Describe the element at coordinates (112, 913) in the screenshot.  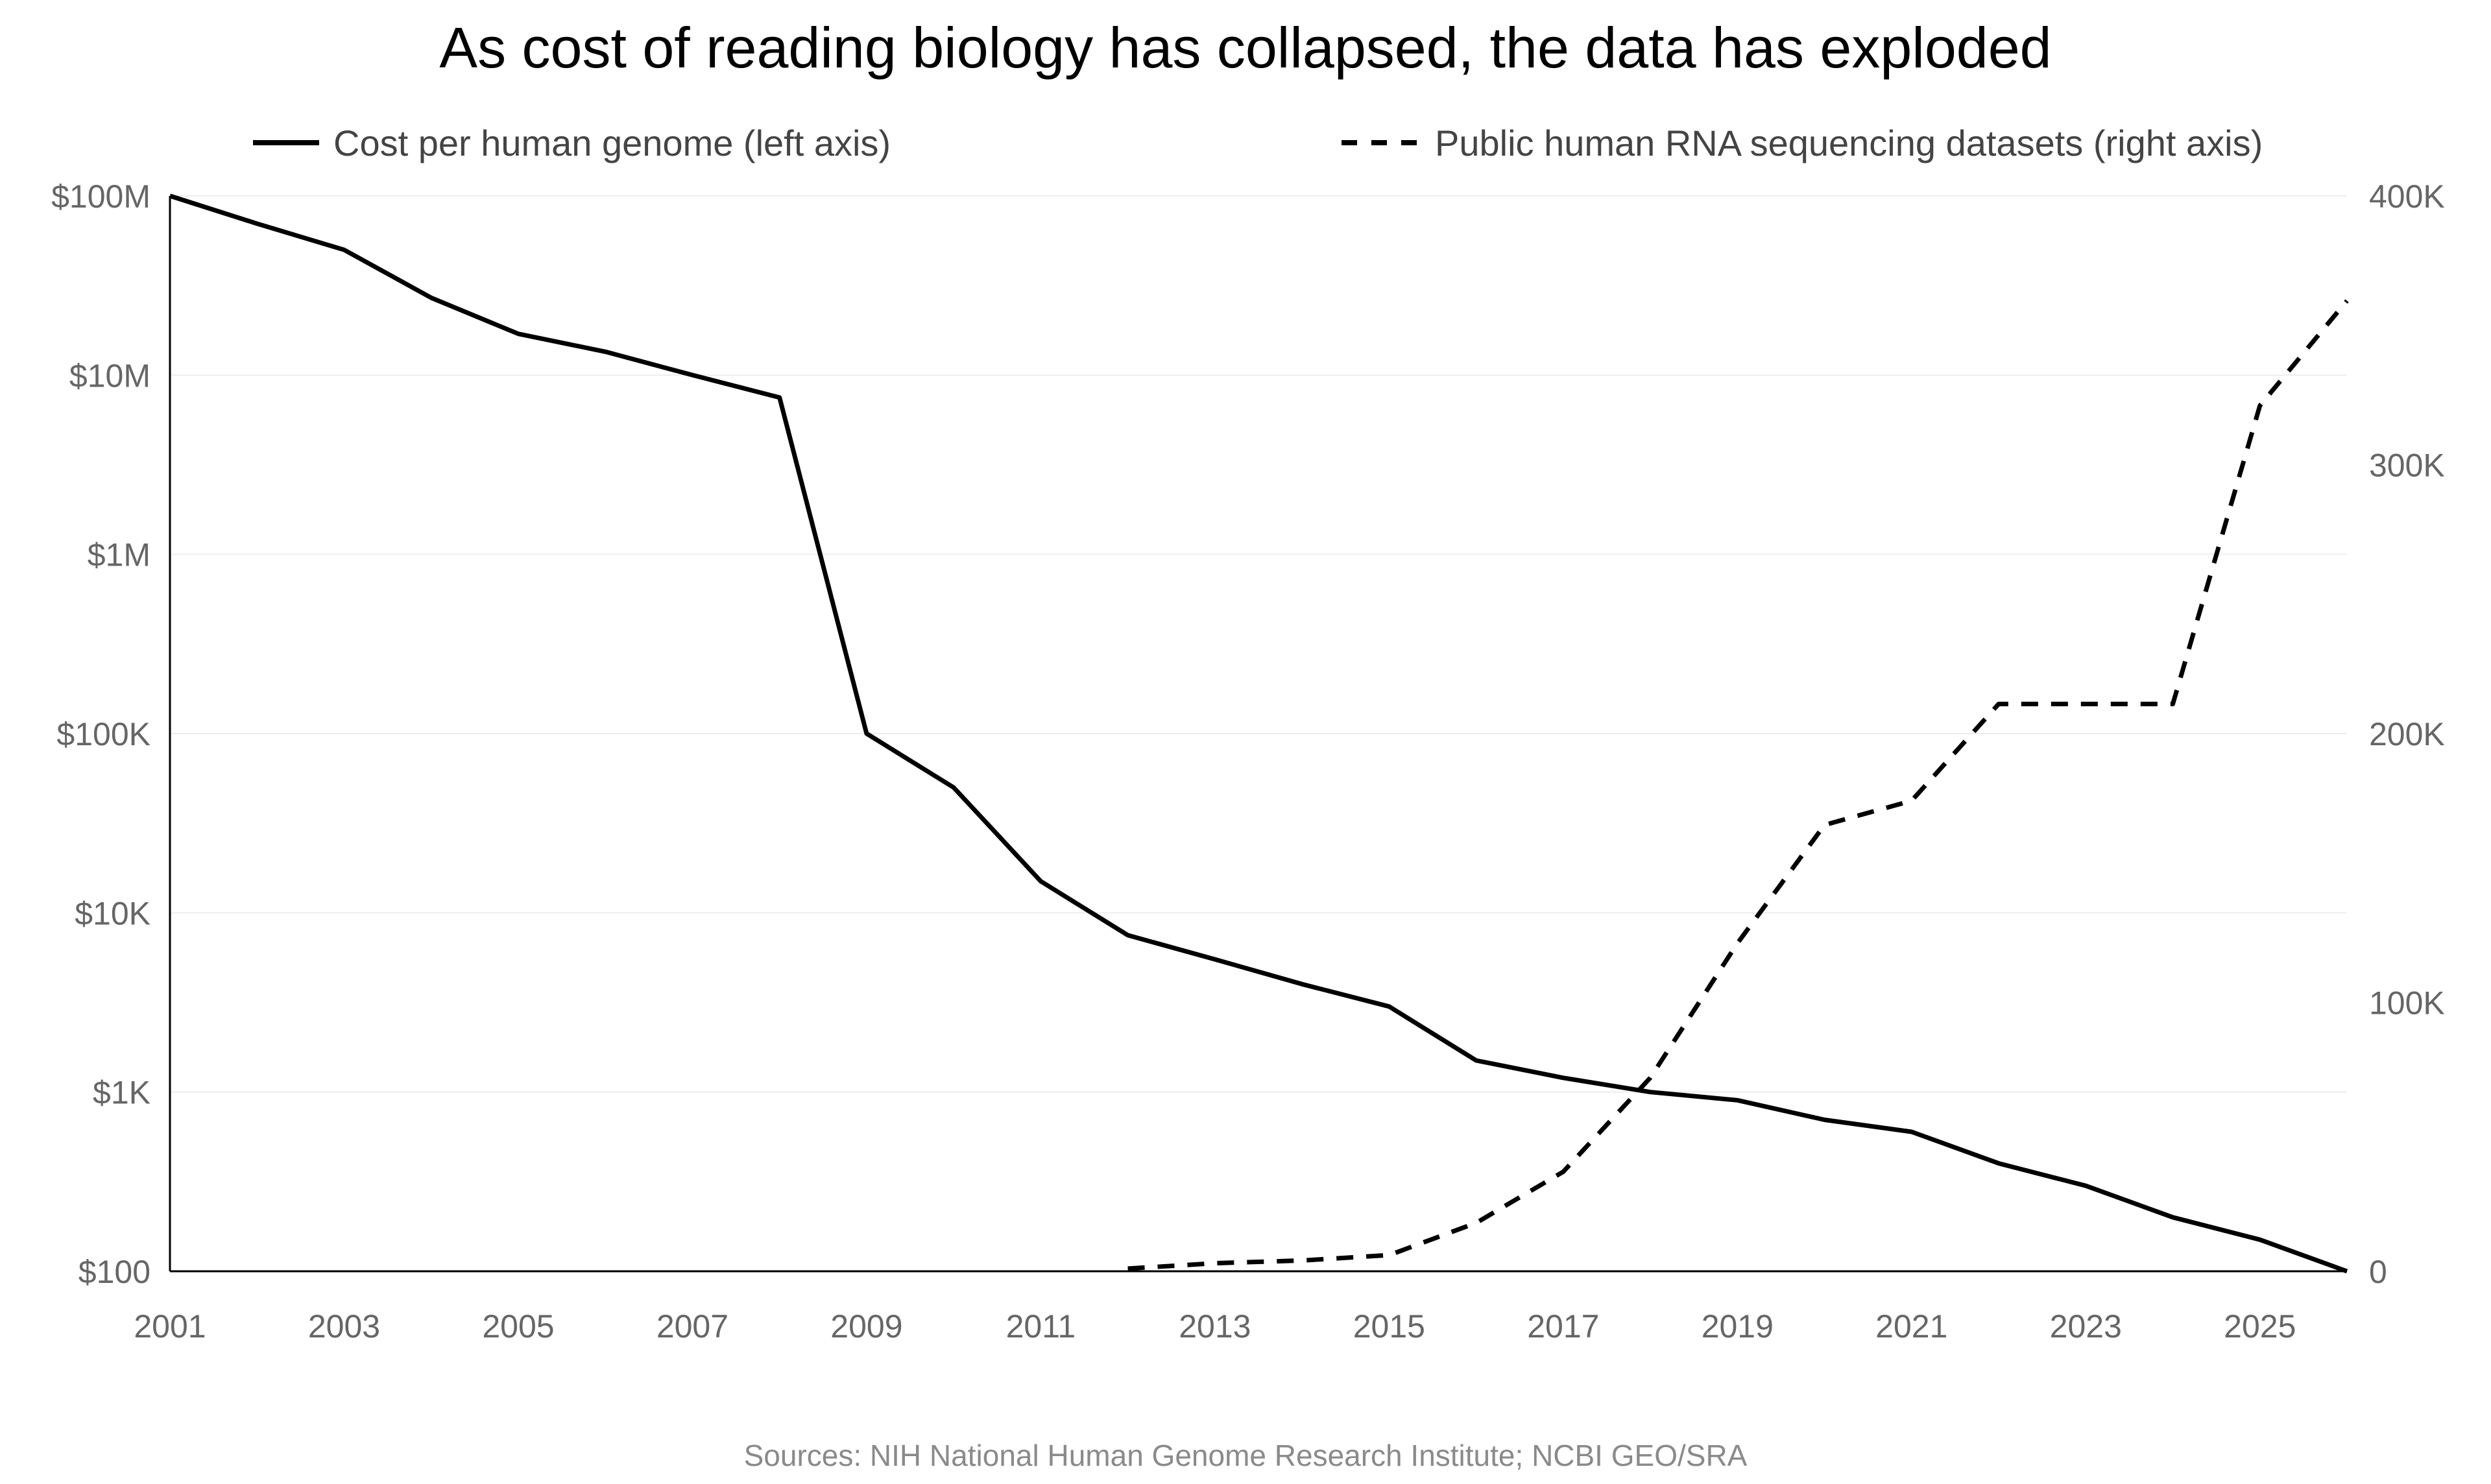
I see `left-tick-label: $10K` at that location.